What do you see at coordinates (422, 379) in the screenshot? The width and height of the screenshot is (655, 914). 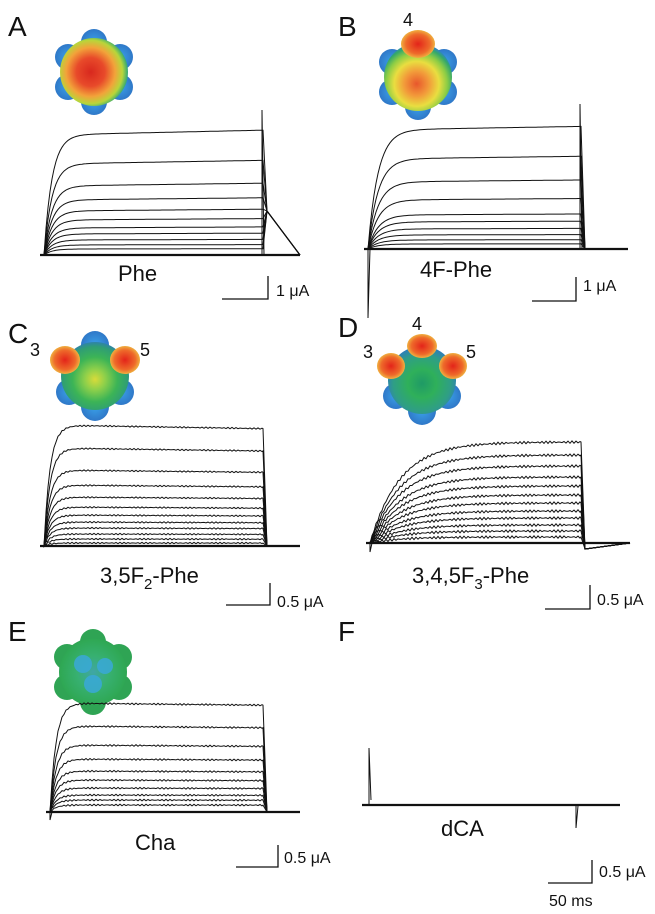 I see `electrostatic-map-d` at bounding box center [422, 379].